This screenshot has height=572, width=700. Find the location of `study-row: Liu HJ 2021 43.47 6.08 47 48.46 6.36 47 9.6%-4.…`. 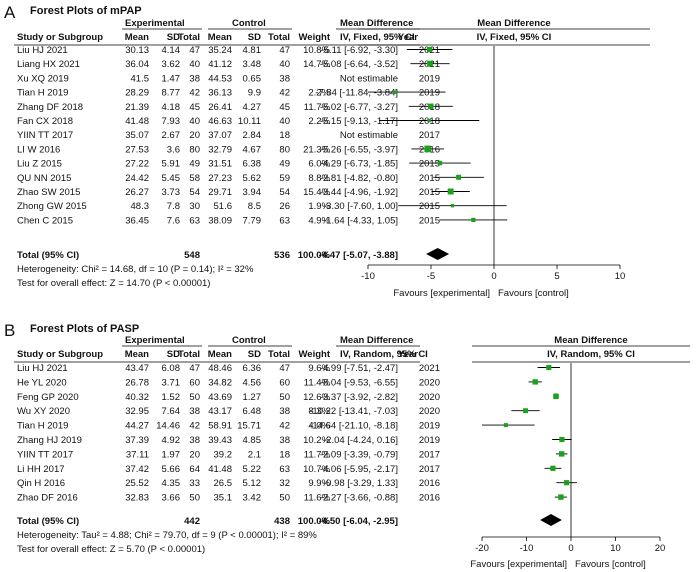

study-row: Liu HJ 2021 43.47 6.08 47 48.46 6.36 47 9.6%-4.… is located at coordinates (289, 368).